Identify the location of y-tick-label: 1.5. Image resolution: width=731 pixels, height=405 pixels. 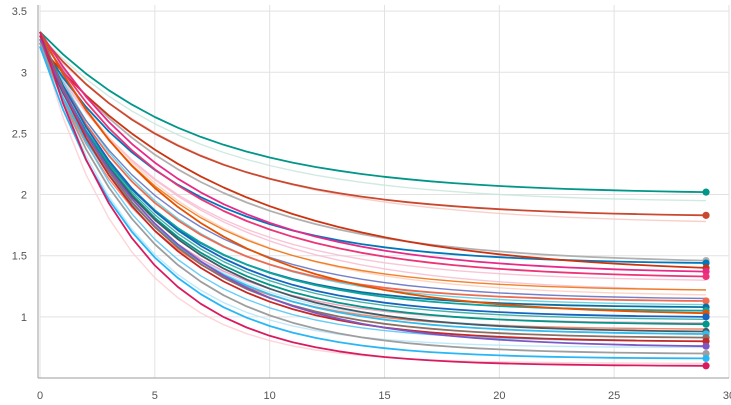
(19, 257).